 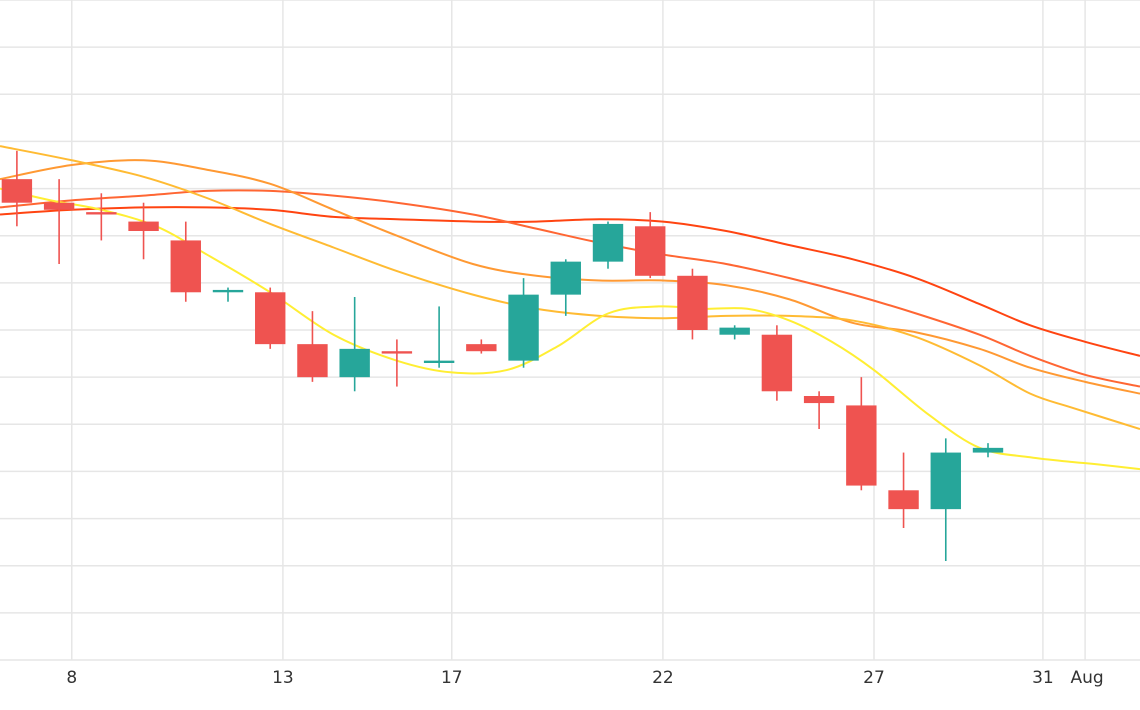 I want to click on x-tick-label: 22, so click(x=663, y=678).